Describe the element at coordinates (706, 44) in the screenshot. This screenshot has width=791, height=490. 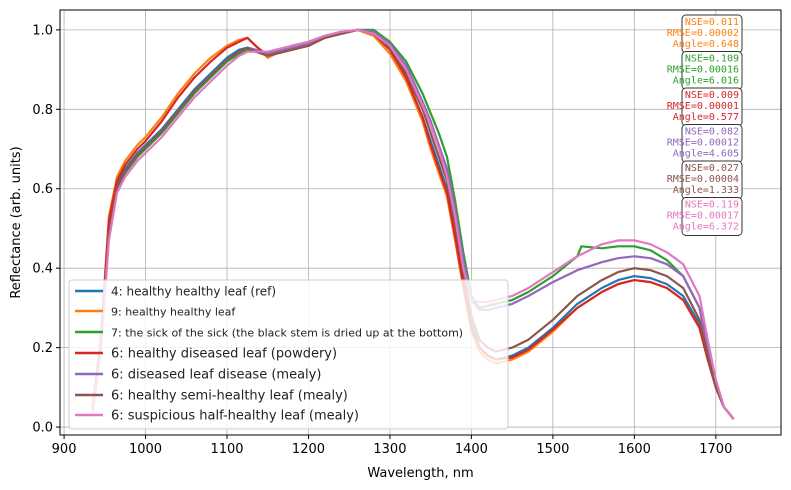
I see `metric-text: Angle=0.648` at that location.